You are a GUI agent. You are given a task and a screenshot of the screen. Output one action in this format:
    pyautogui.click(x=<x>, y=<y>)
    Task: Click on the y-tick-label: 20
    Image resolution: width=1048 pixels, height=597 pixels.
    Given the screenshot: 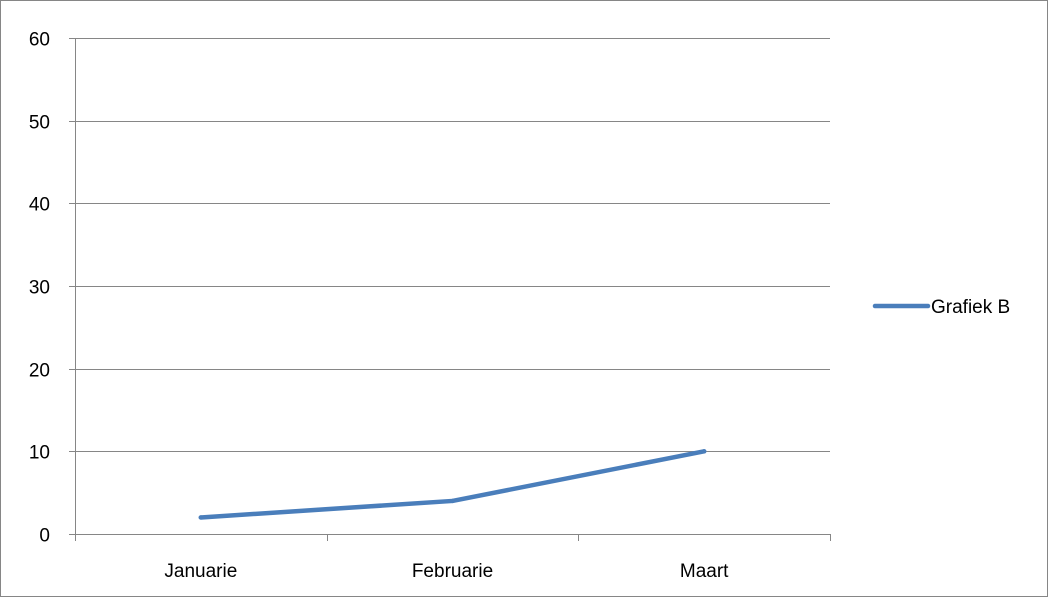 What is the action you would take?
    pyautogui.click(x=39, y=371)
    